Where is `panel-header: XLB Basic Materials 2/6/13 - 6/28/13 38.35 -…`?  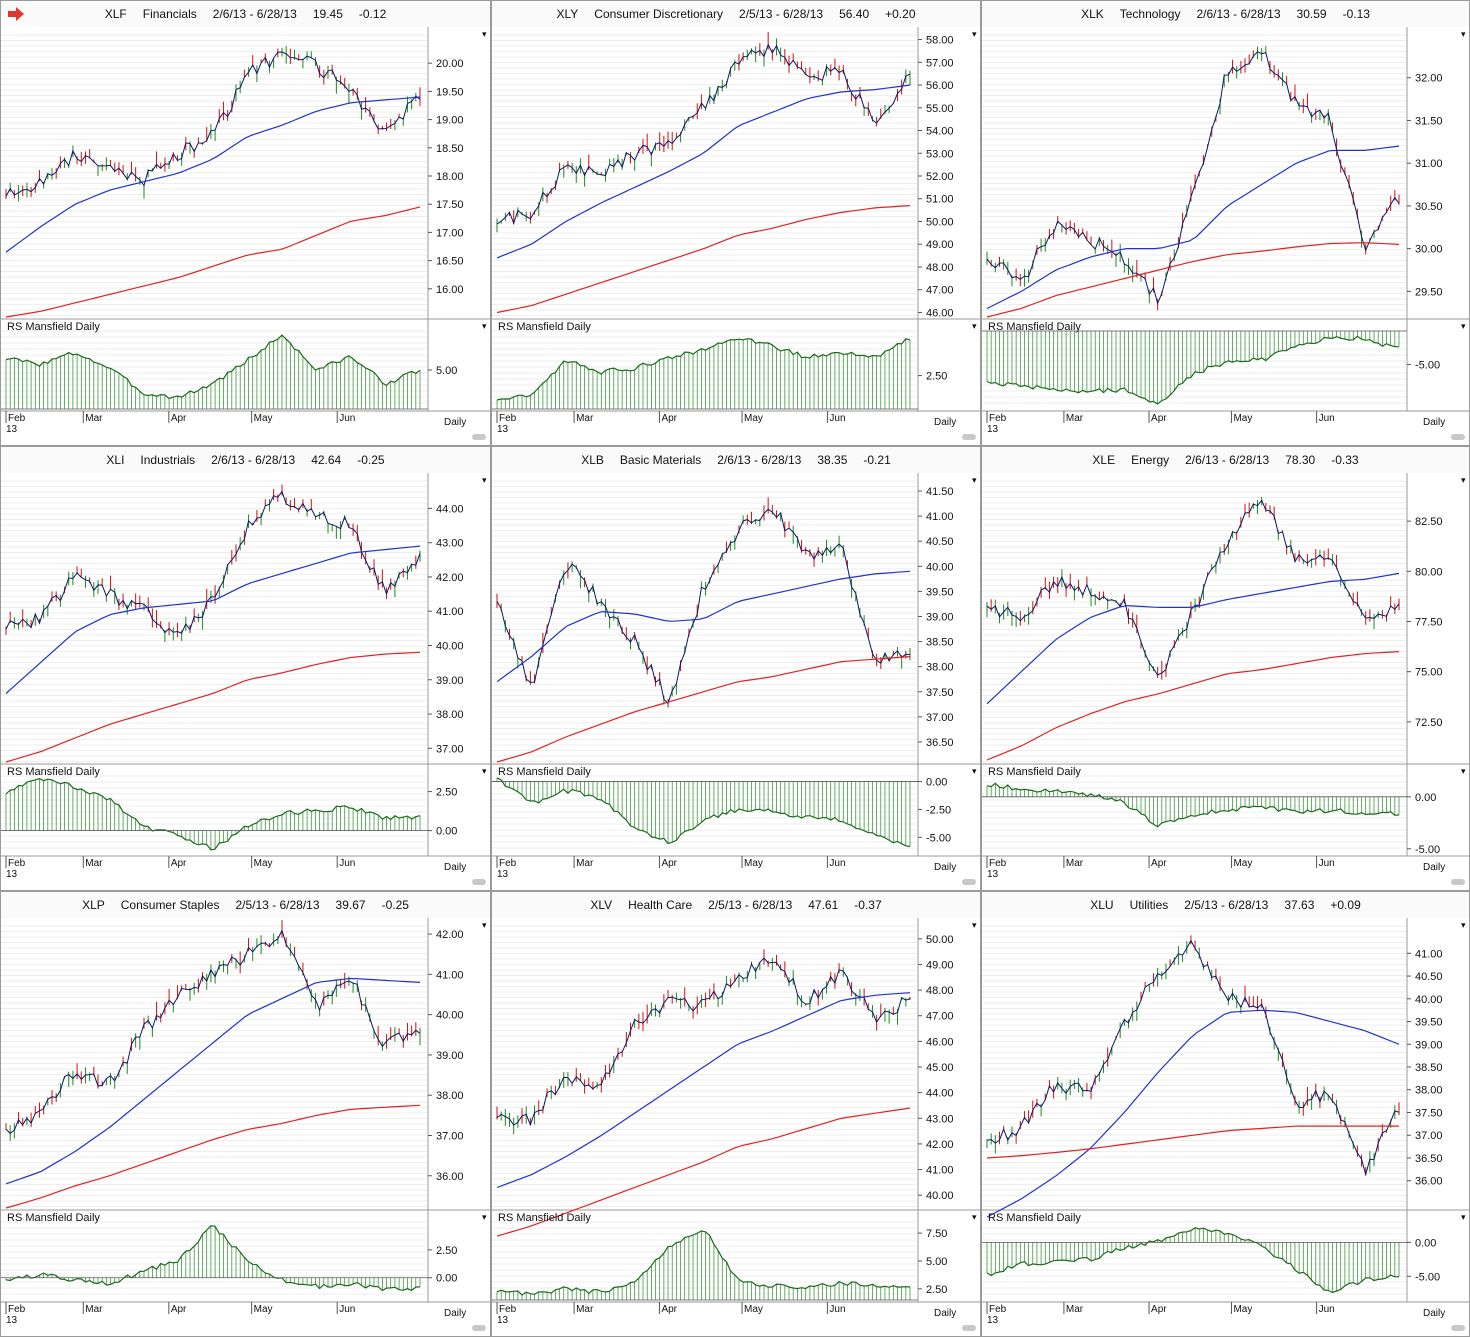 panel-header: XLB Basic Materials 2/6/13 - 6/28/13 38.35 -… is located at coordinates (736, 460).